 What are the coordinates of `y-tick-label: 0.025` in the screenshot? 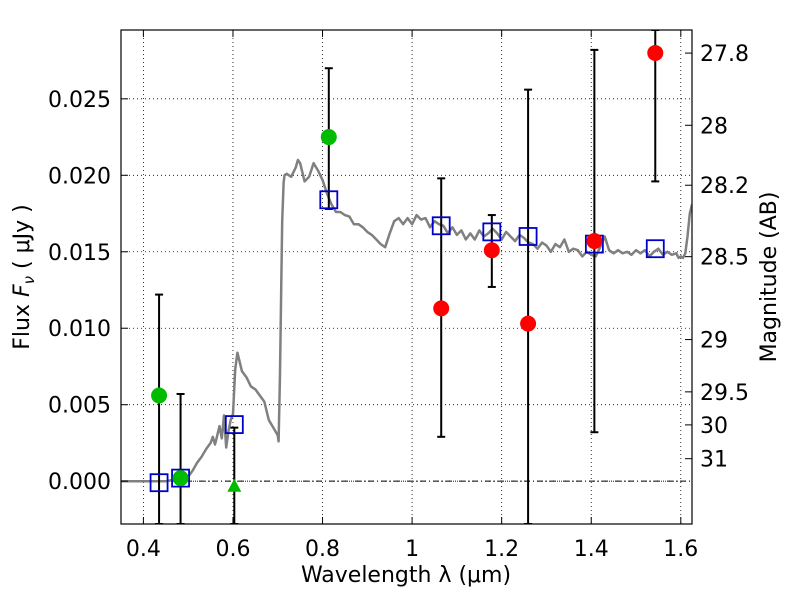 It's located at (79, 100).